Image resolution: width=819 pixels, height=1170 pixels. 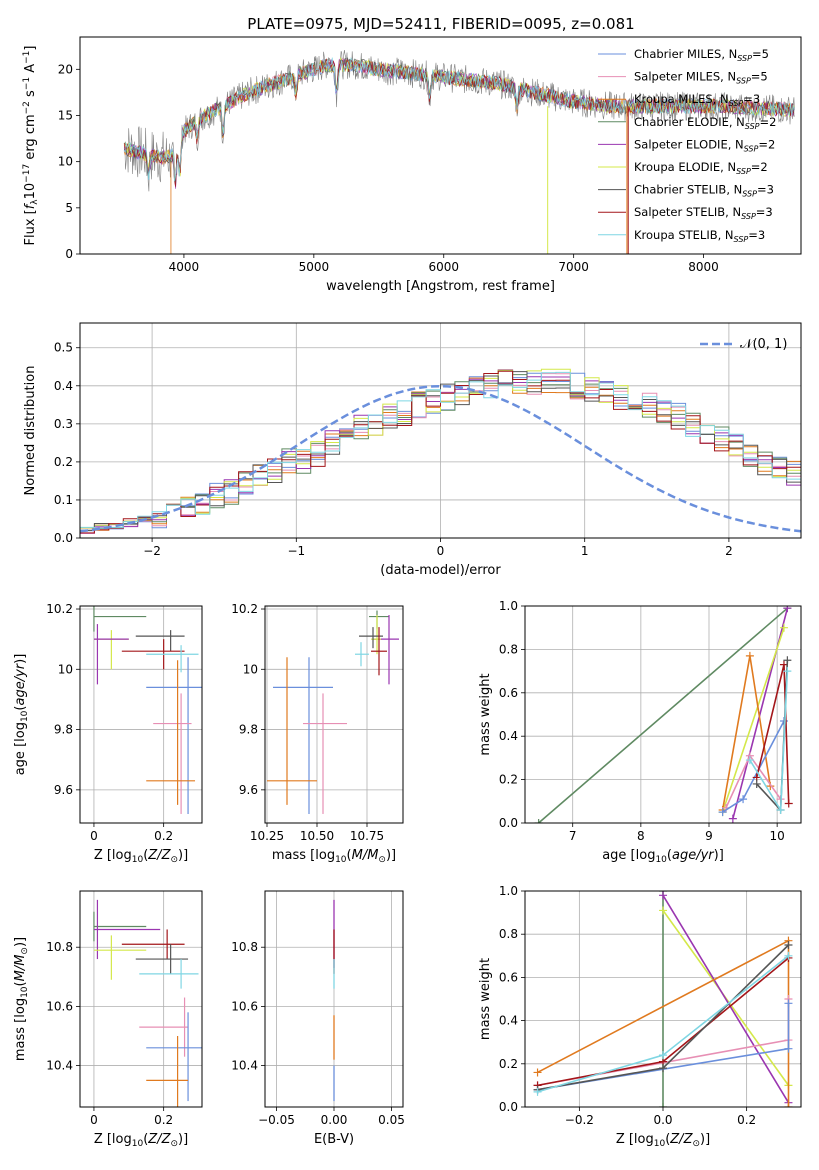 I want to click on series-marker-kroupa_elodie, so click(x=663, y=910).